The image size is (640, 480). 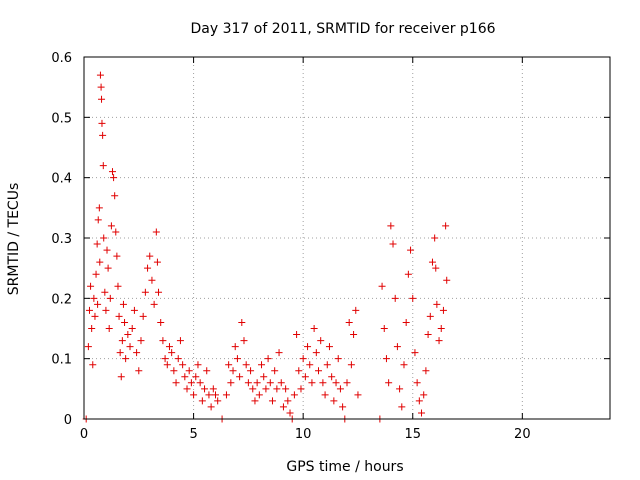 I want to click on y-tick-label: 0.3, so click(x=61, y=239).